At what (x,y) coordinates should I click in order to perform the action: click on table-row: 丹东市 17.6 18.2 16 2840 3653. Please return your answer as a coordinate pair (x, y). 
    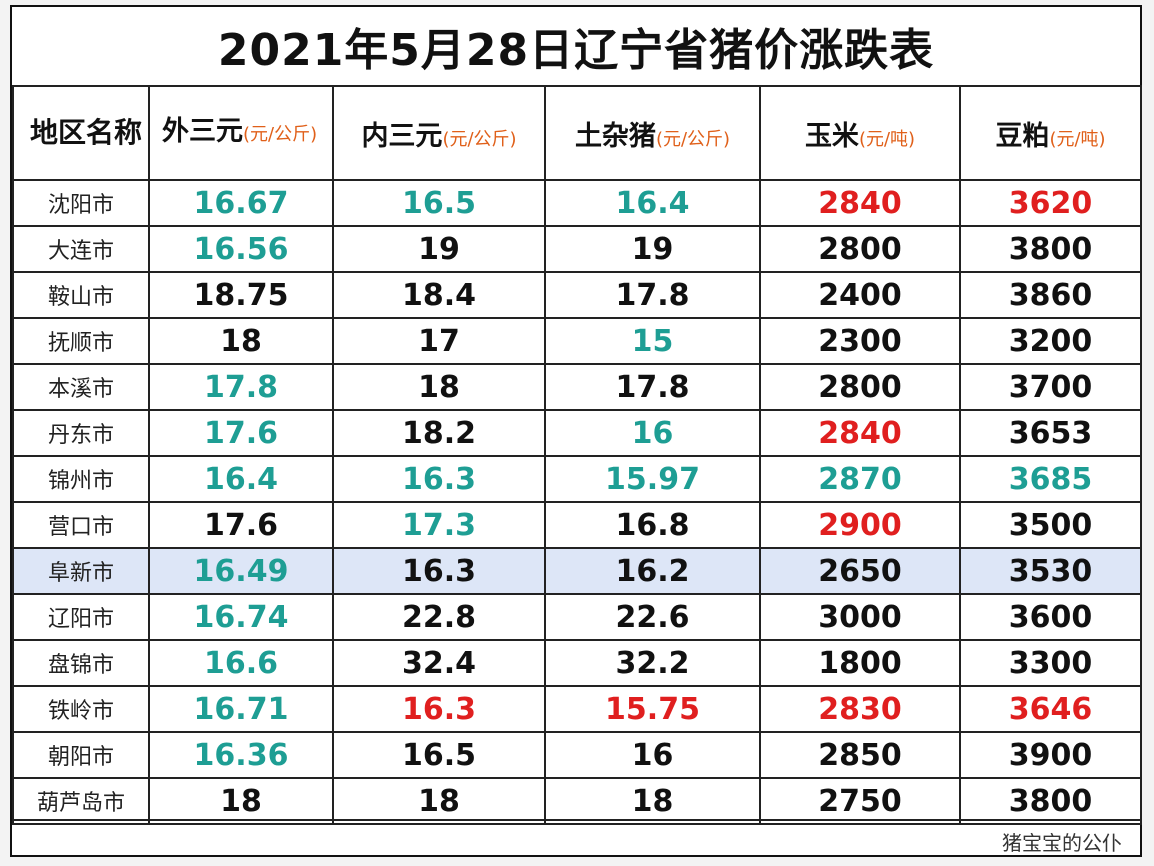
    Looking at the image, I should click on (577, 433).